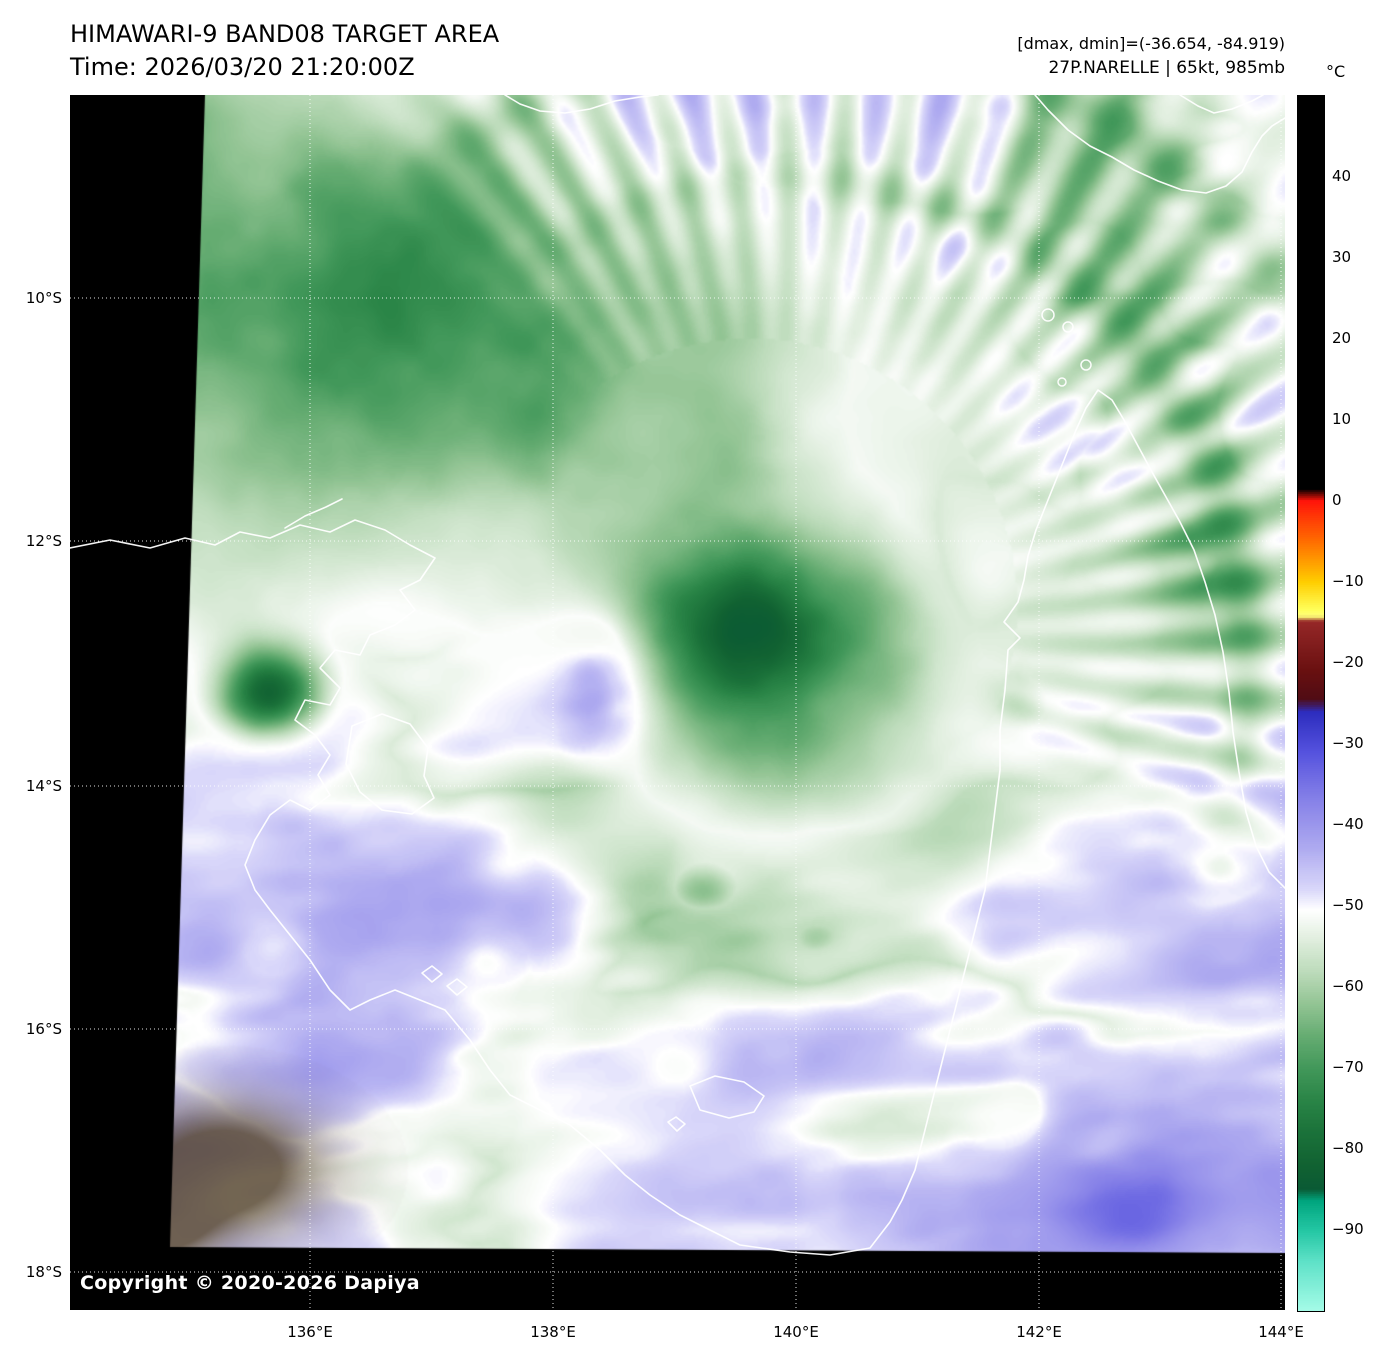 The image size is (1388, 1359). I want to click on colorbar-tick-label: −80, so click(1348, 1148).